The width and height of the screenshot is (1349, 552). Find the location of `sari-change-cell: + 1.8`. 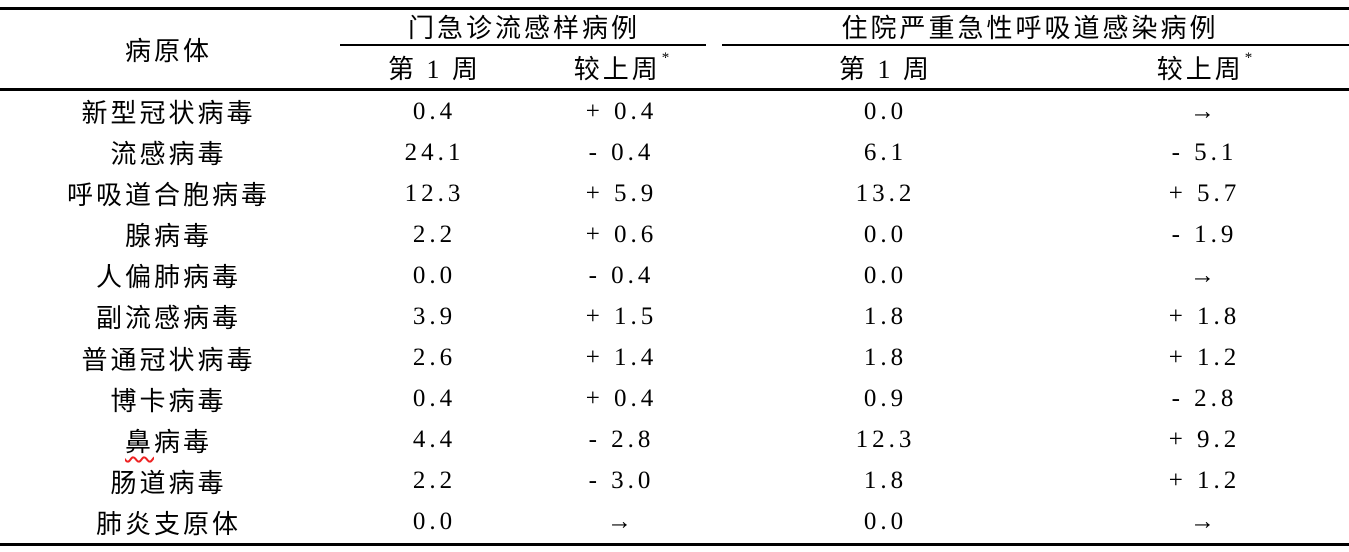

sari-change-cell: + 1.8 is located at coordinates (1204, 316).